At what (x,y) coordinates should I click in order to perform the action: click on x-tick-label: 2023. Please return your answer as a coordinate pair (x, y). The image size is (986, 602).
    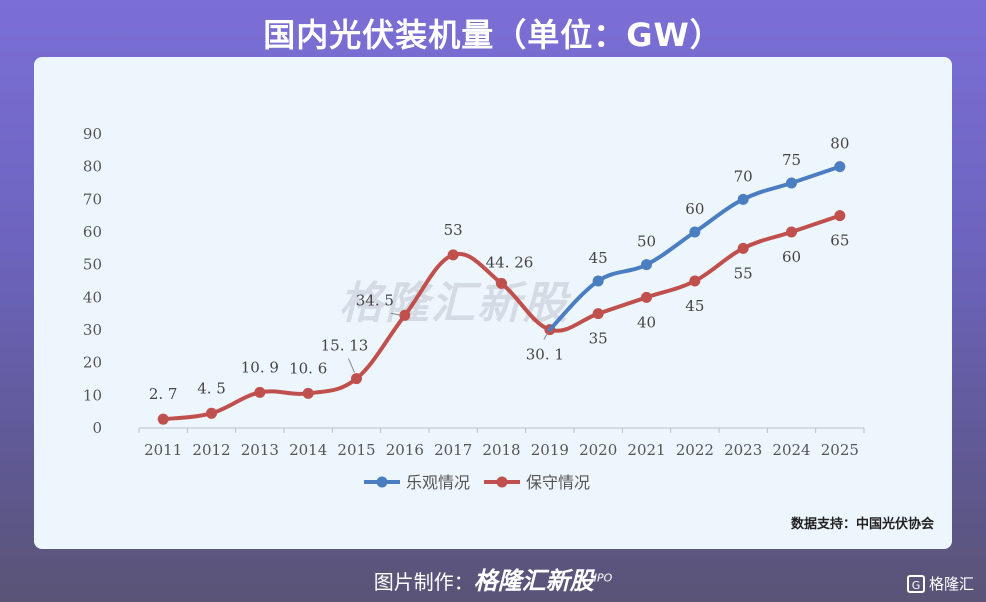
    Looking at the image, I should click on (743, 450).